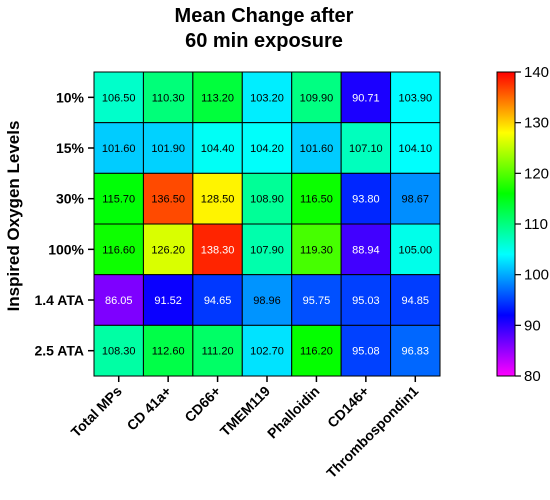 The image size is (550, 500). What do you see at coordinates (202, 404) in the screenshot?
I see `column-tick-label: CD66+` at bounding box center [202, 404].